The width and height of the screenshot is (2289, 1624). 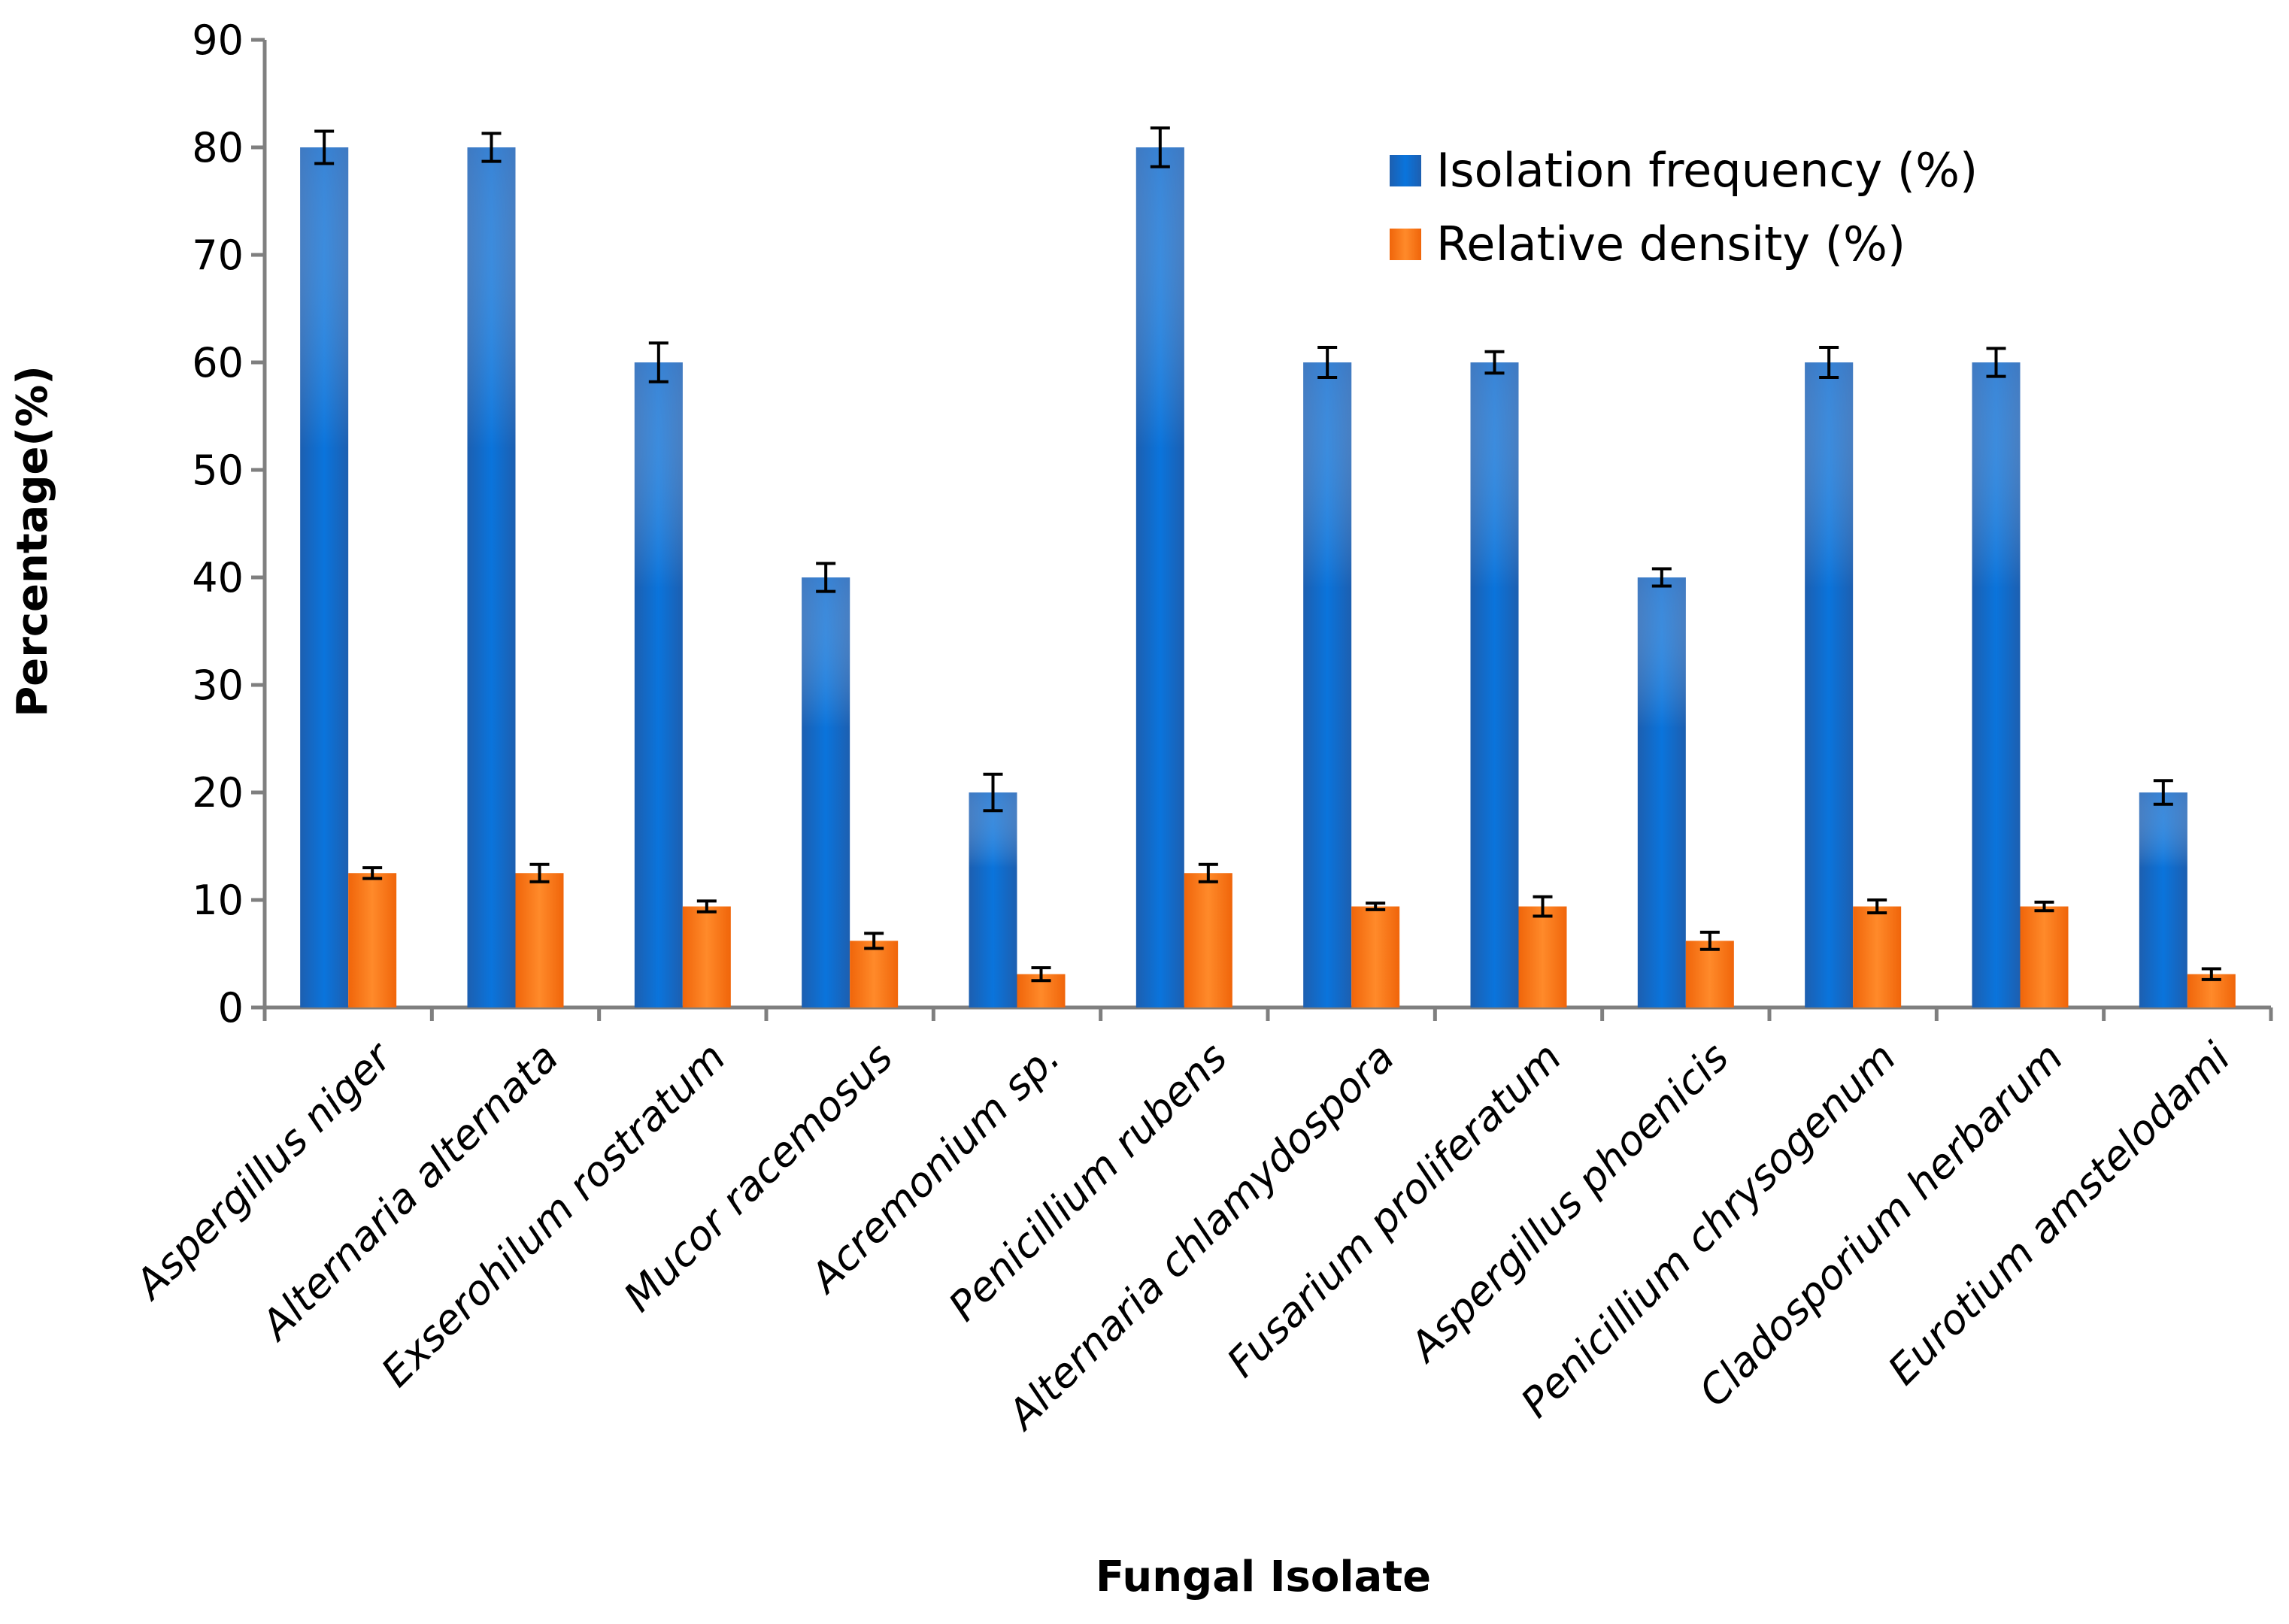 What do you see at coordinates (218, 471) in the screenshot?
I see `y-tick-label: 50` at bounding box center [218, 471].